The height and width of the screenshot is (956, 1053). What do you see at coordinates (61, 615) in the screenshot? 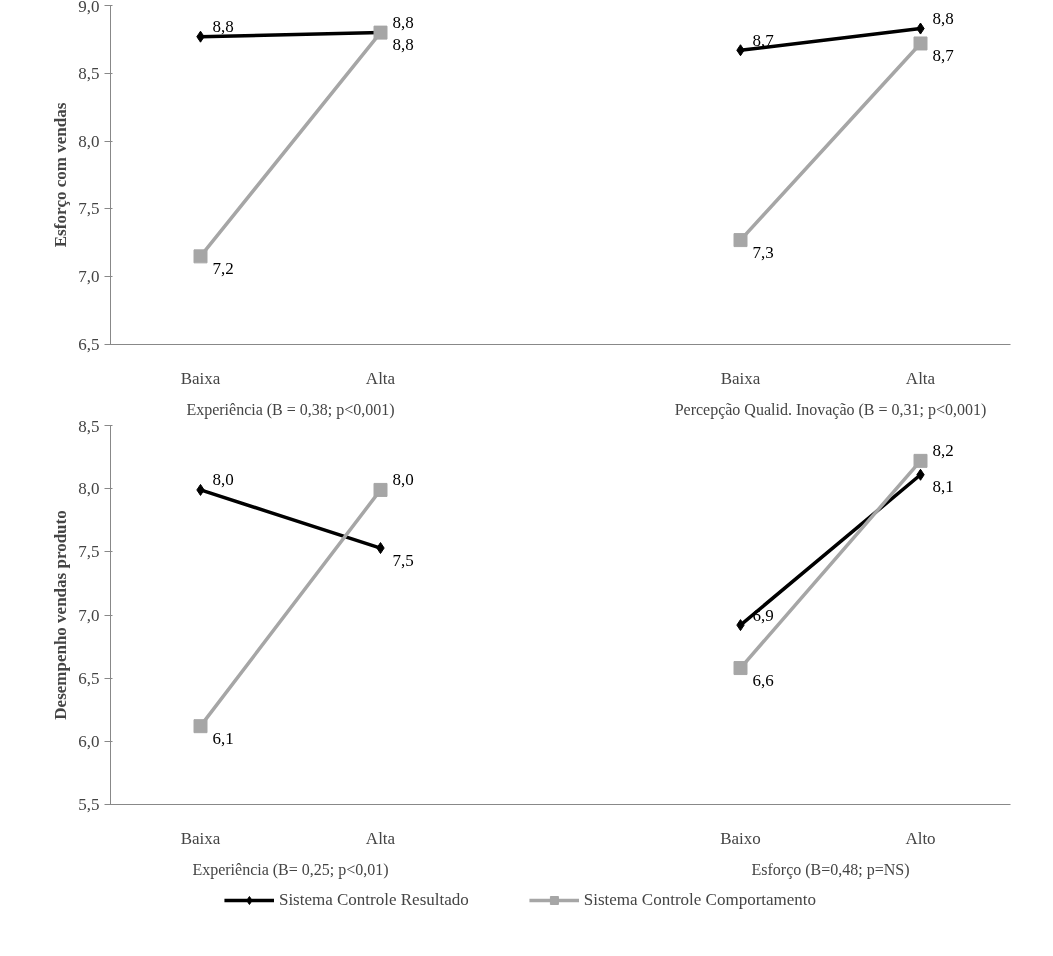
I see `y-axis-title: Desempenho vendas produto` at bounding box center [61, 615].